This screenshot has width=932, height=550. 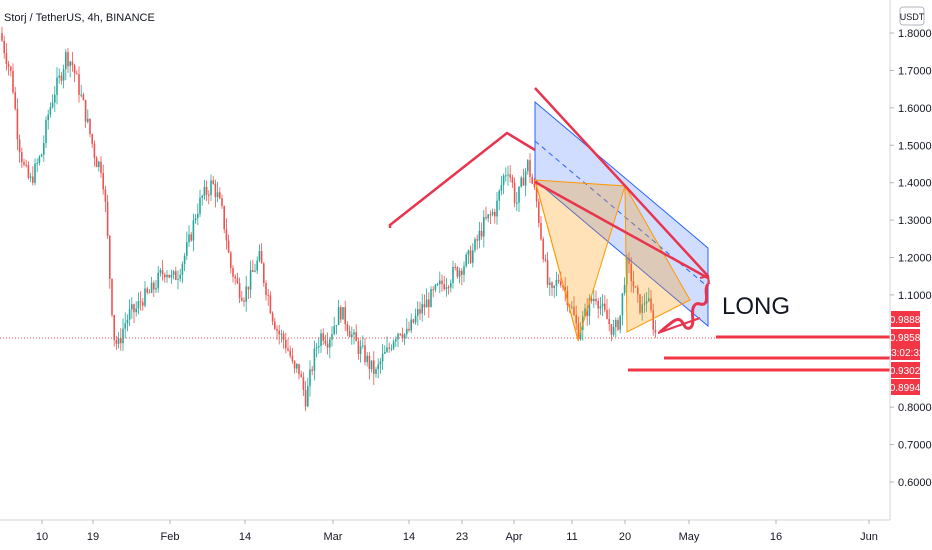 I want to click on channel-midline, so click(x=621, y=214).